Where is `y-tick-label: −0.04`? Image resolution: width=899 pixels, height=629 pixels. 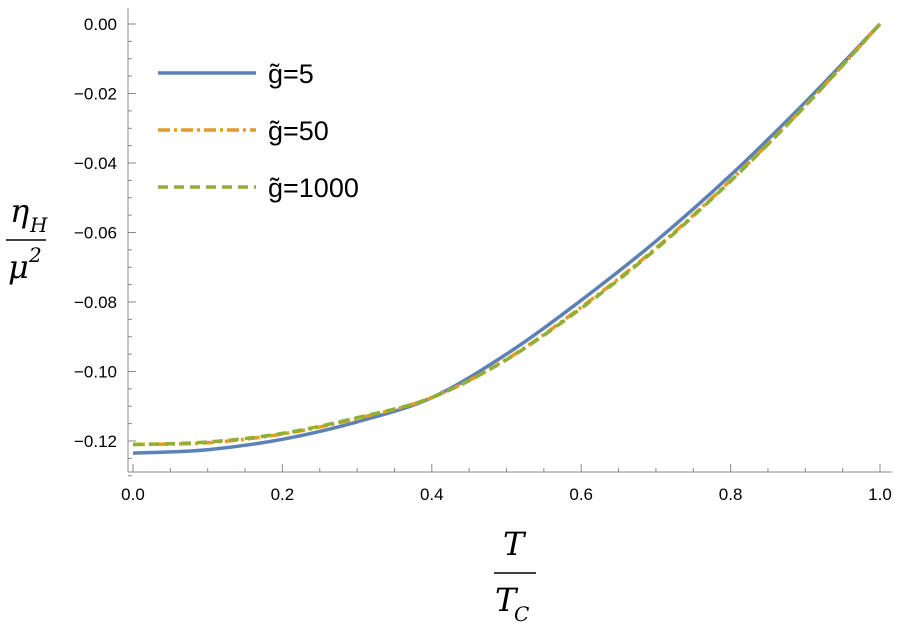
y-tick-label: −0.04 is located at coordinates (95, 163).